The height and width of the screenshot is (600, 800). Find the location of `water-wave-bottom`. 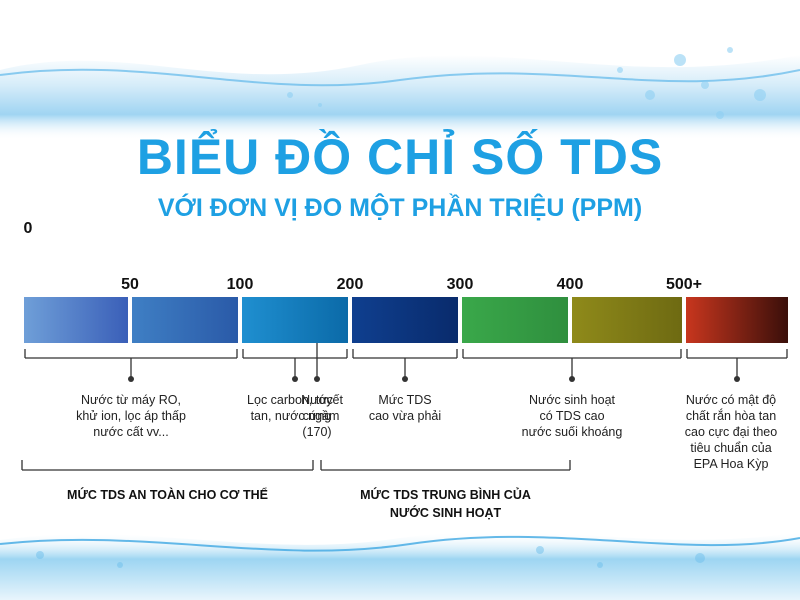

water-wave-bottom is located at coordinates (400, 565).